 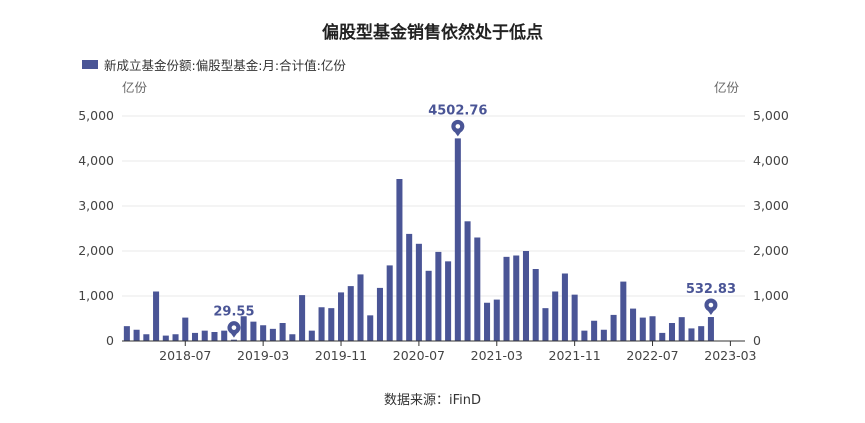 What do you see at coordinates (730, 355) in the screenshot?
I see `x-tick-label: 2023-03` at bounding box center [730, 355].